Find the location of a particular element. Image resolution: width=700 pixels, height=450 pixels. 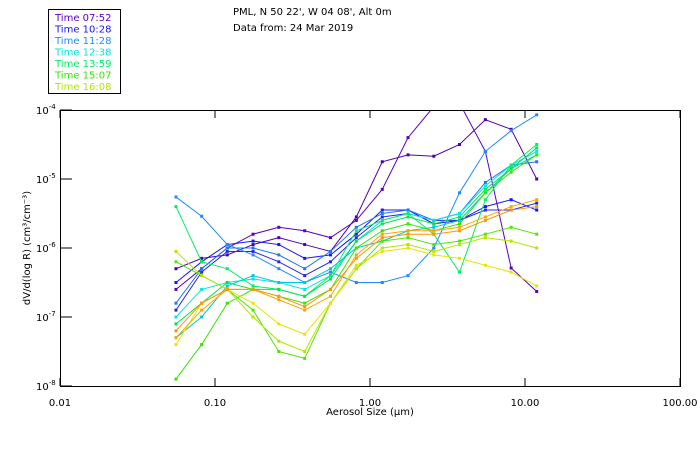

y-axis-label: dV/d(log R) (cm³/cm⁻³) is located at coordinates (27, 248).